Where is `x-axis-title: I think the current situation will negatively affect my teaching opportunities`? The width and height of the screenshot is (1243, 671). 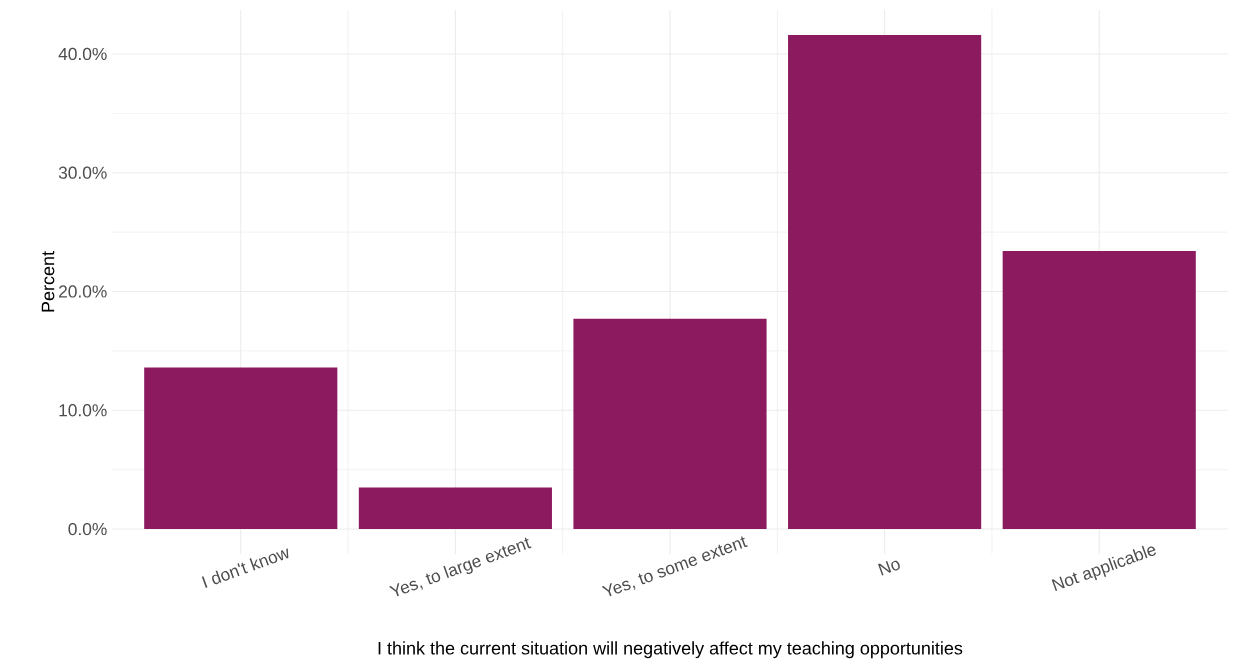
x-axis-title: I think the current situation will negatively affect my teaching opportunities is located at coordinates (670, 650).